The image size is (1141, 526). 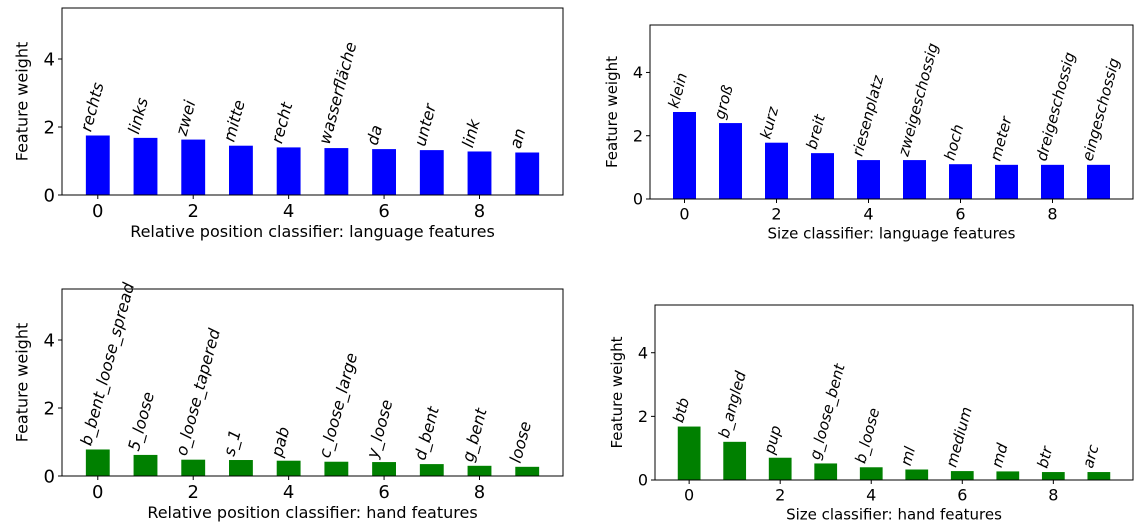 What do you see at coordinates (1000, 138) in the screenshot?
I see `bar-label: meter` at bounding box center [1000, 138].